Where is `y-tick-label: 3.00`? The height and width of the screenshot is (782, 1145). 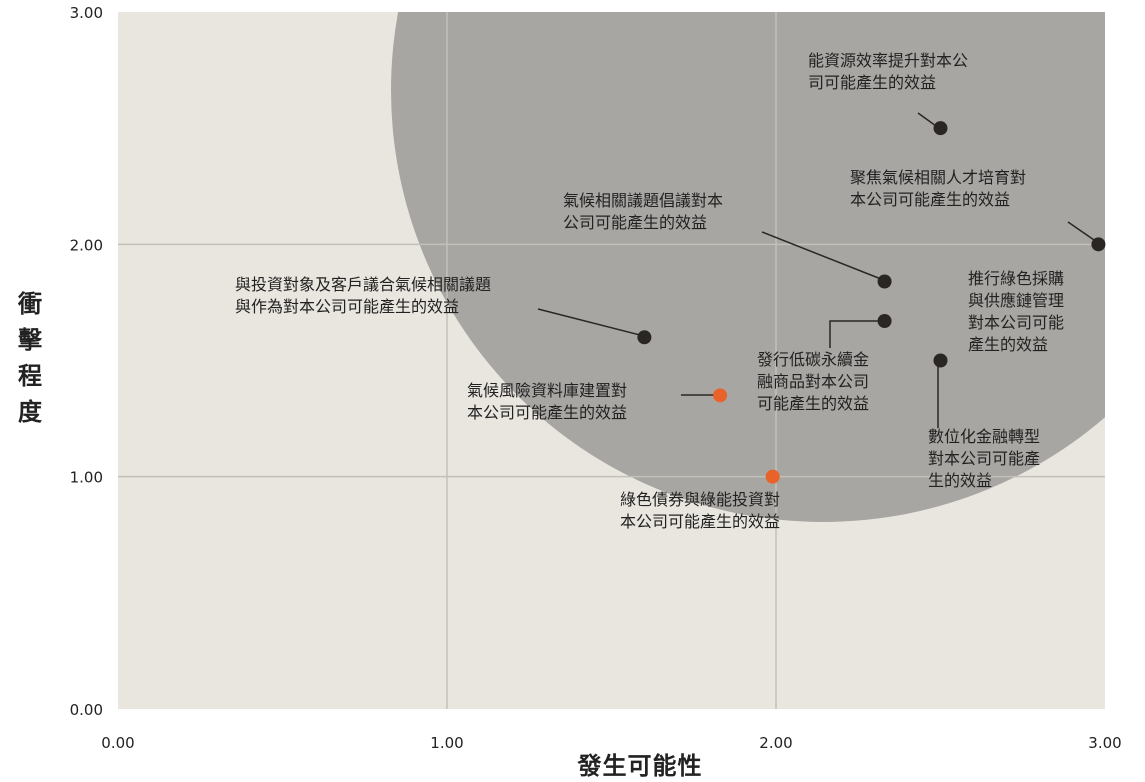
y-tick-label: 3.00 is located at coordinates (86, 13).